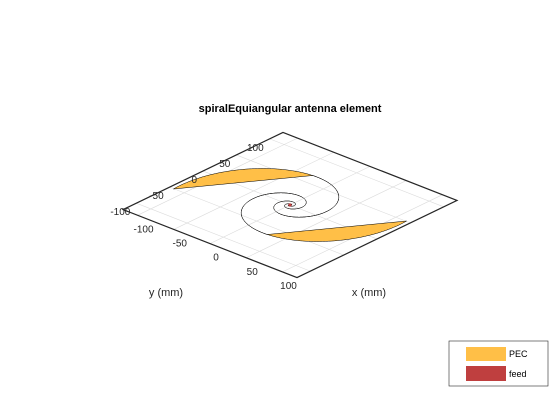  I want to click on y-tick-label: 100, so click(255, 148).